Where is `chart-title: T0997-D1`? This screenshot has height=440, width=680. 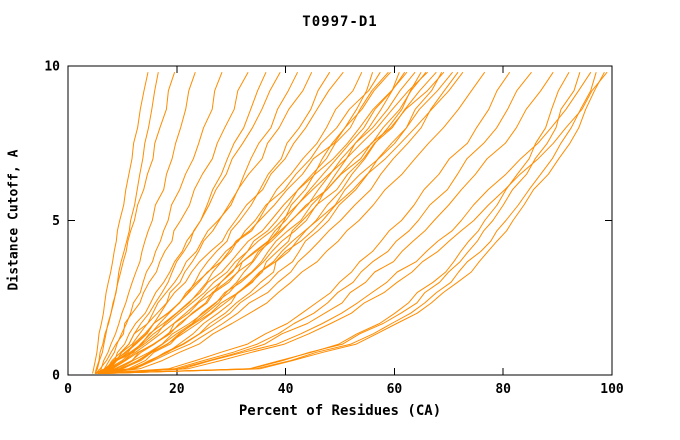 chart-title: T0997-D1 is located at coordinates (340, 22).